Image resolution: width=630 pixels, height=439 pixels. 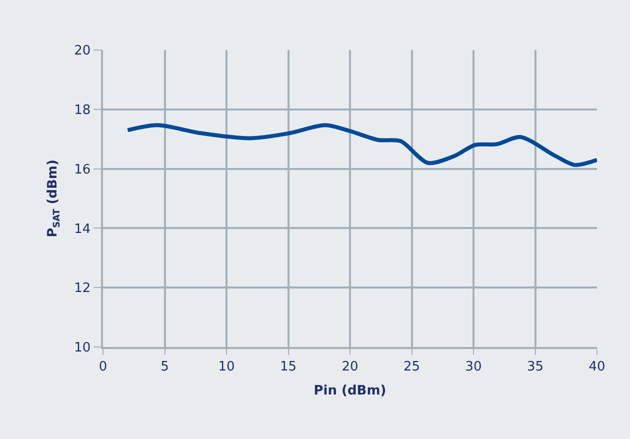 What do you see at coordinates (350, 390) in the screenshot?
I see `x-axis-title: Pin (dBm)` at bounding box center [350, 390].